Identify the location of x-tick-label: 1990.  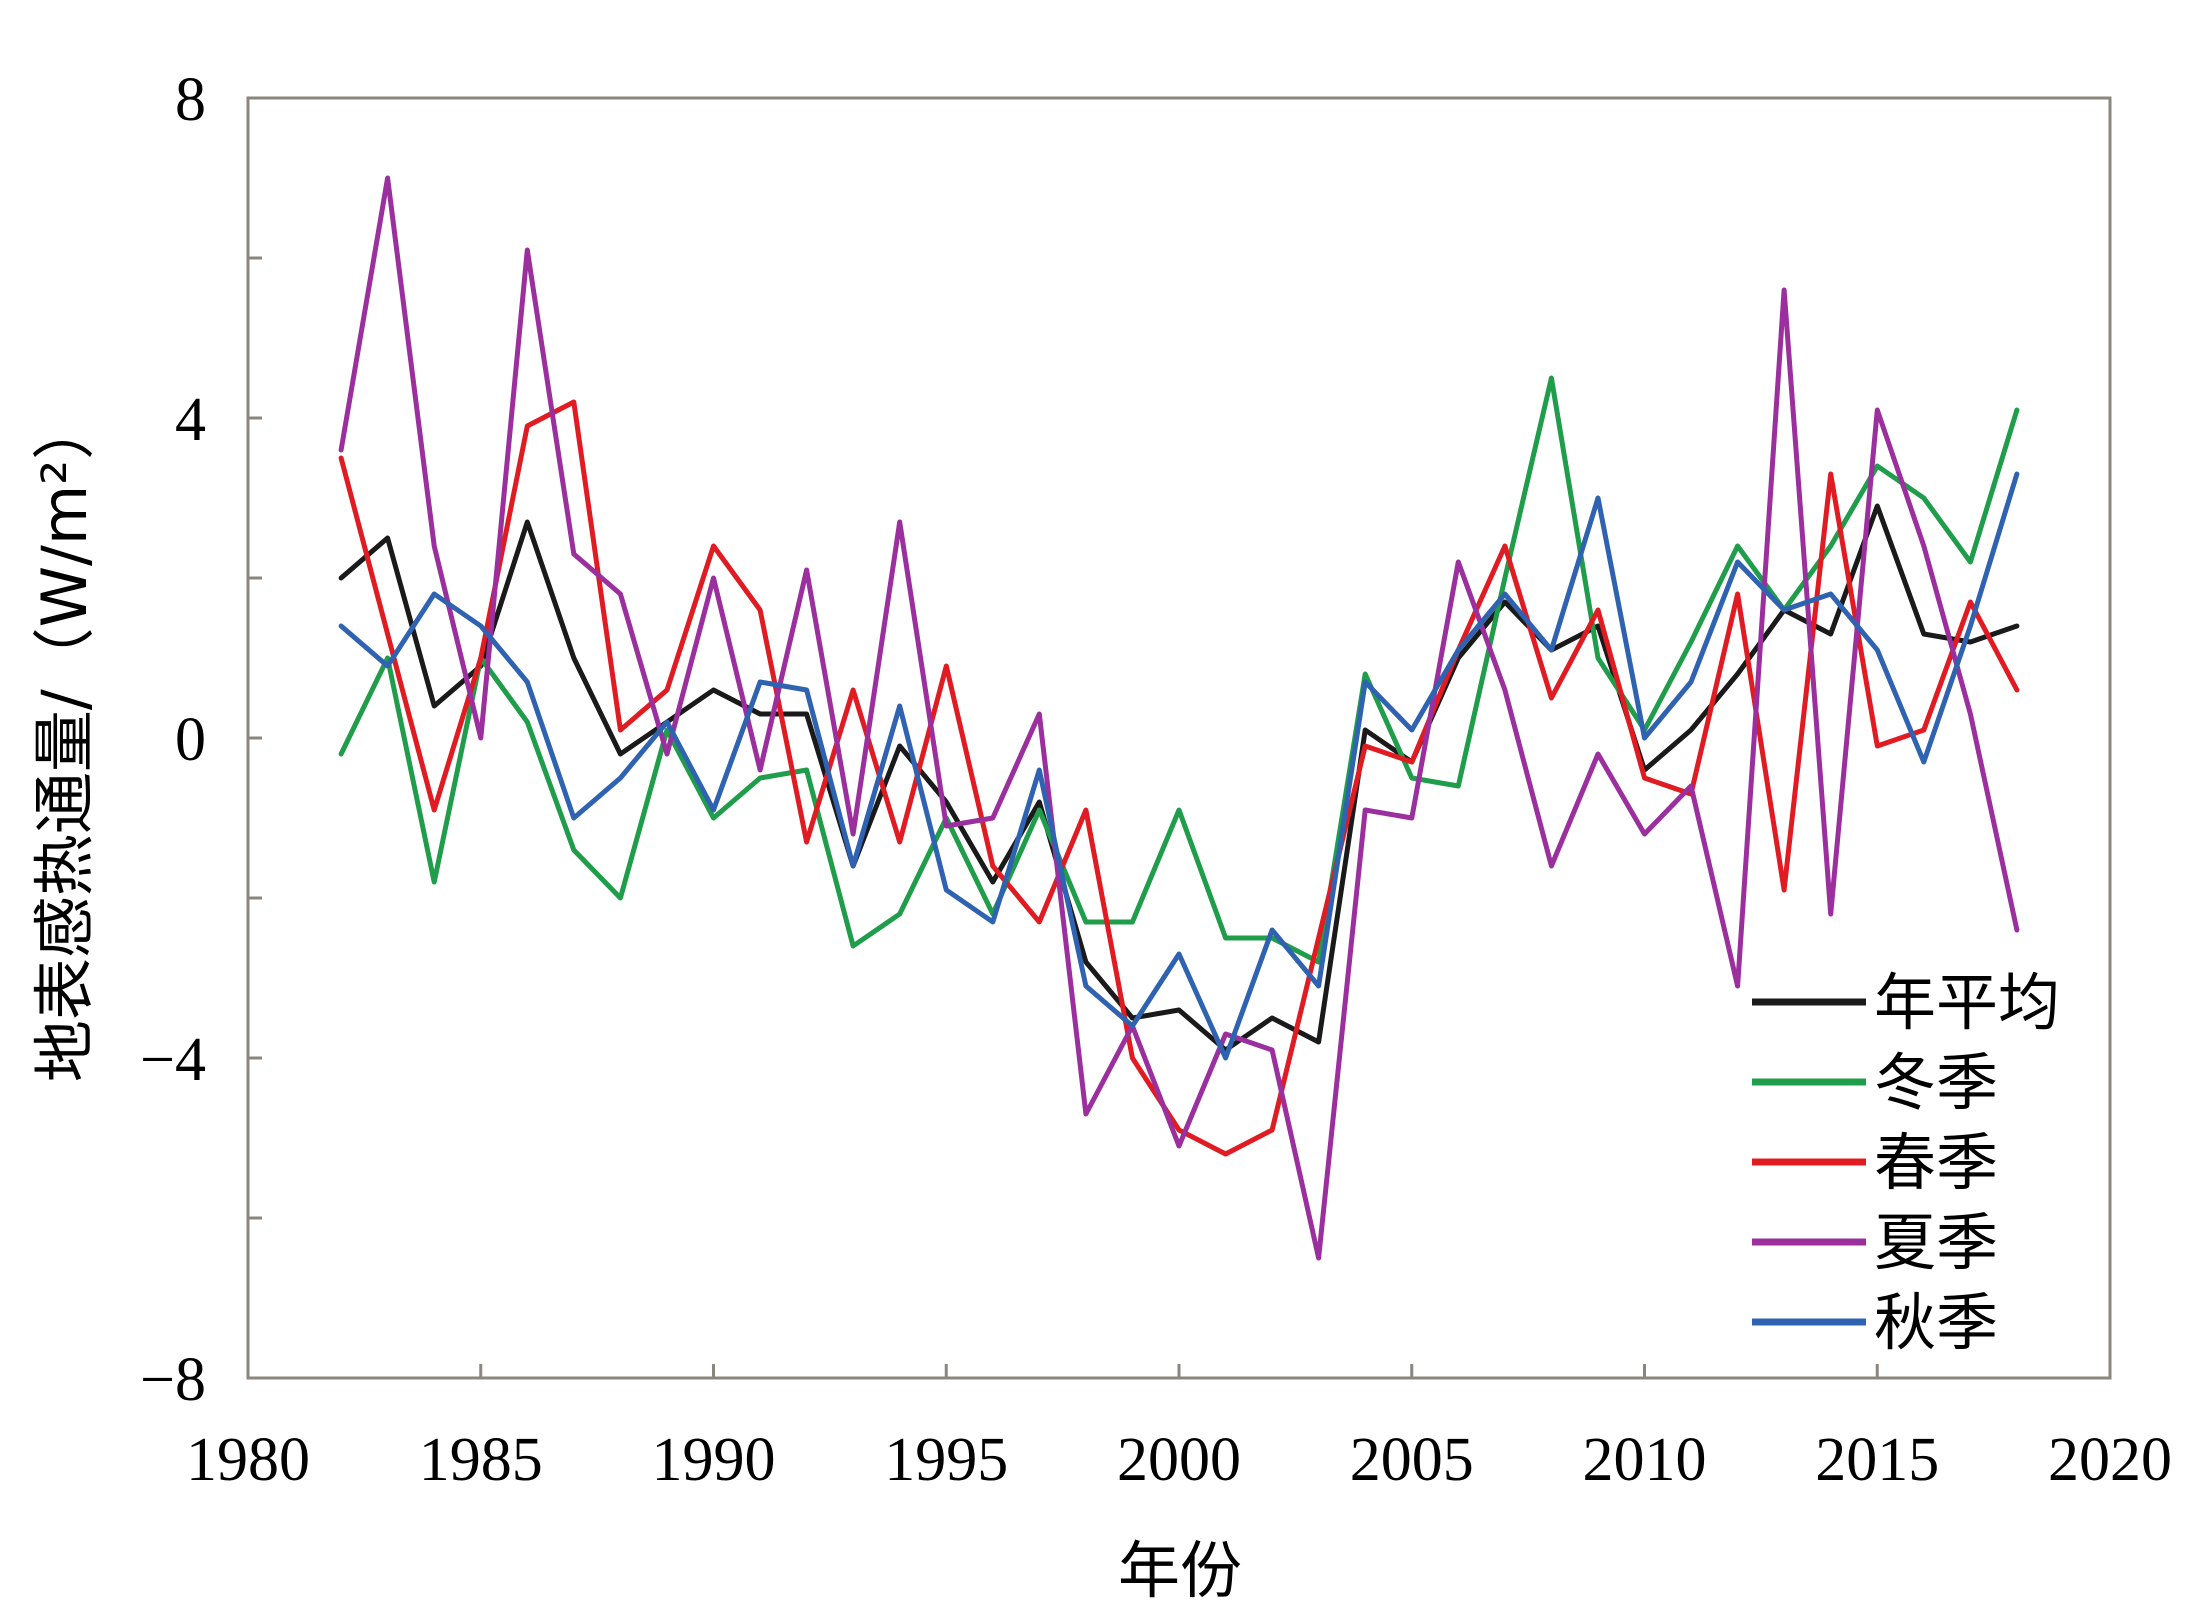
(714, 1460).